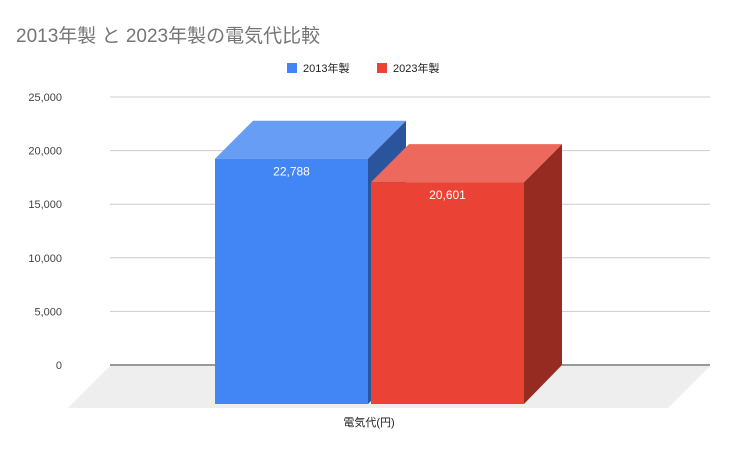 This screenshot has width=733, height=452. Describe the element at coordinates (543, 274) in the screenshot. I see `bar-side` at that location.